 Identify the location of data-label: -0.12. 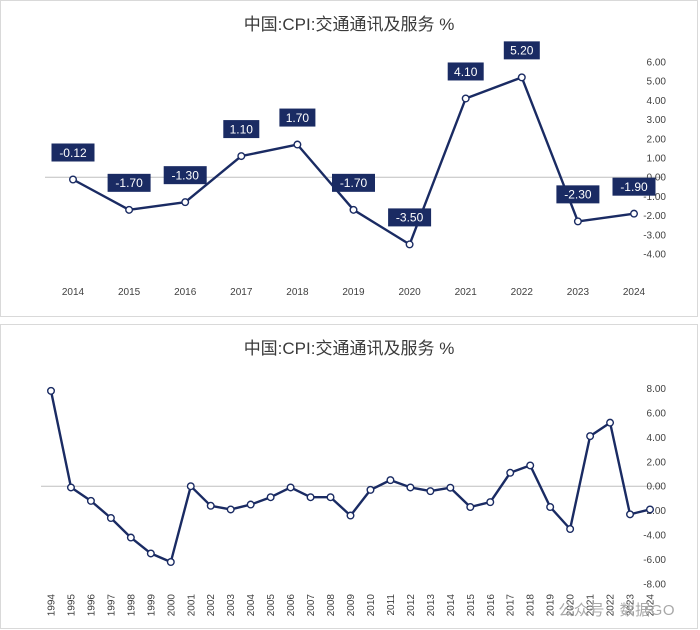
(73, 152).